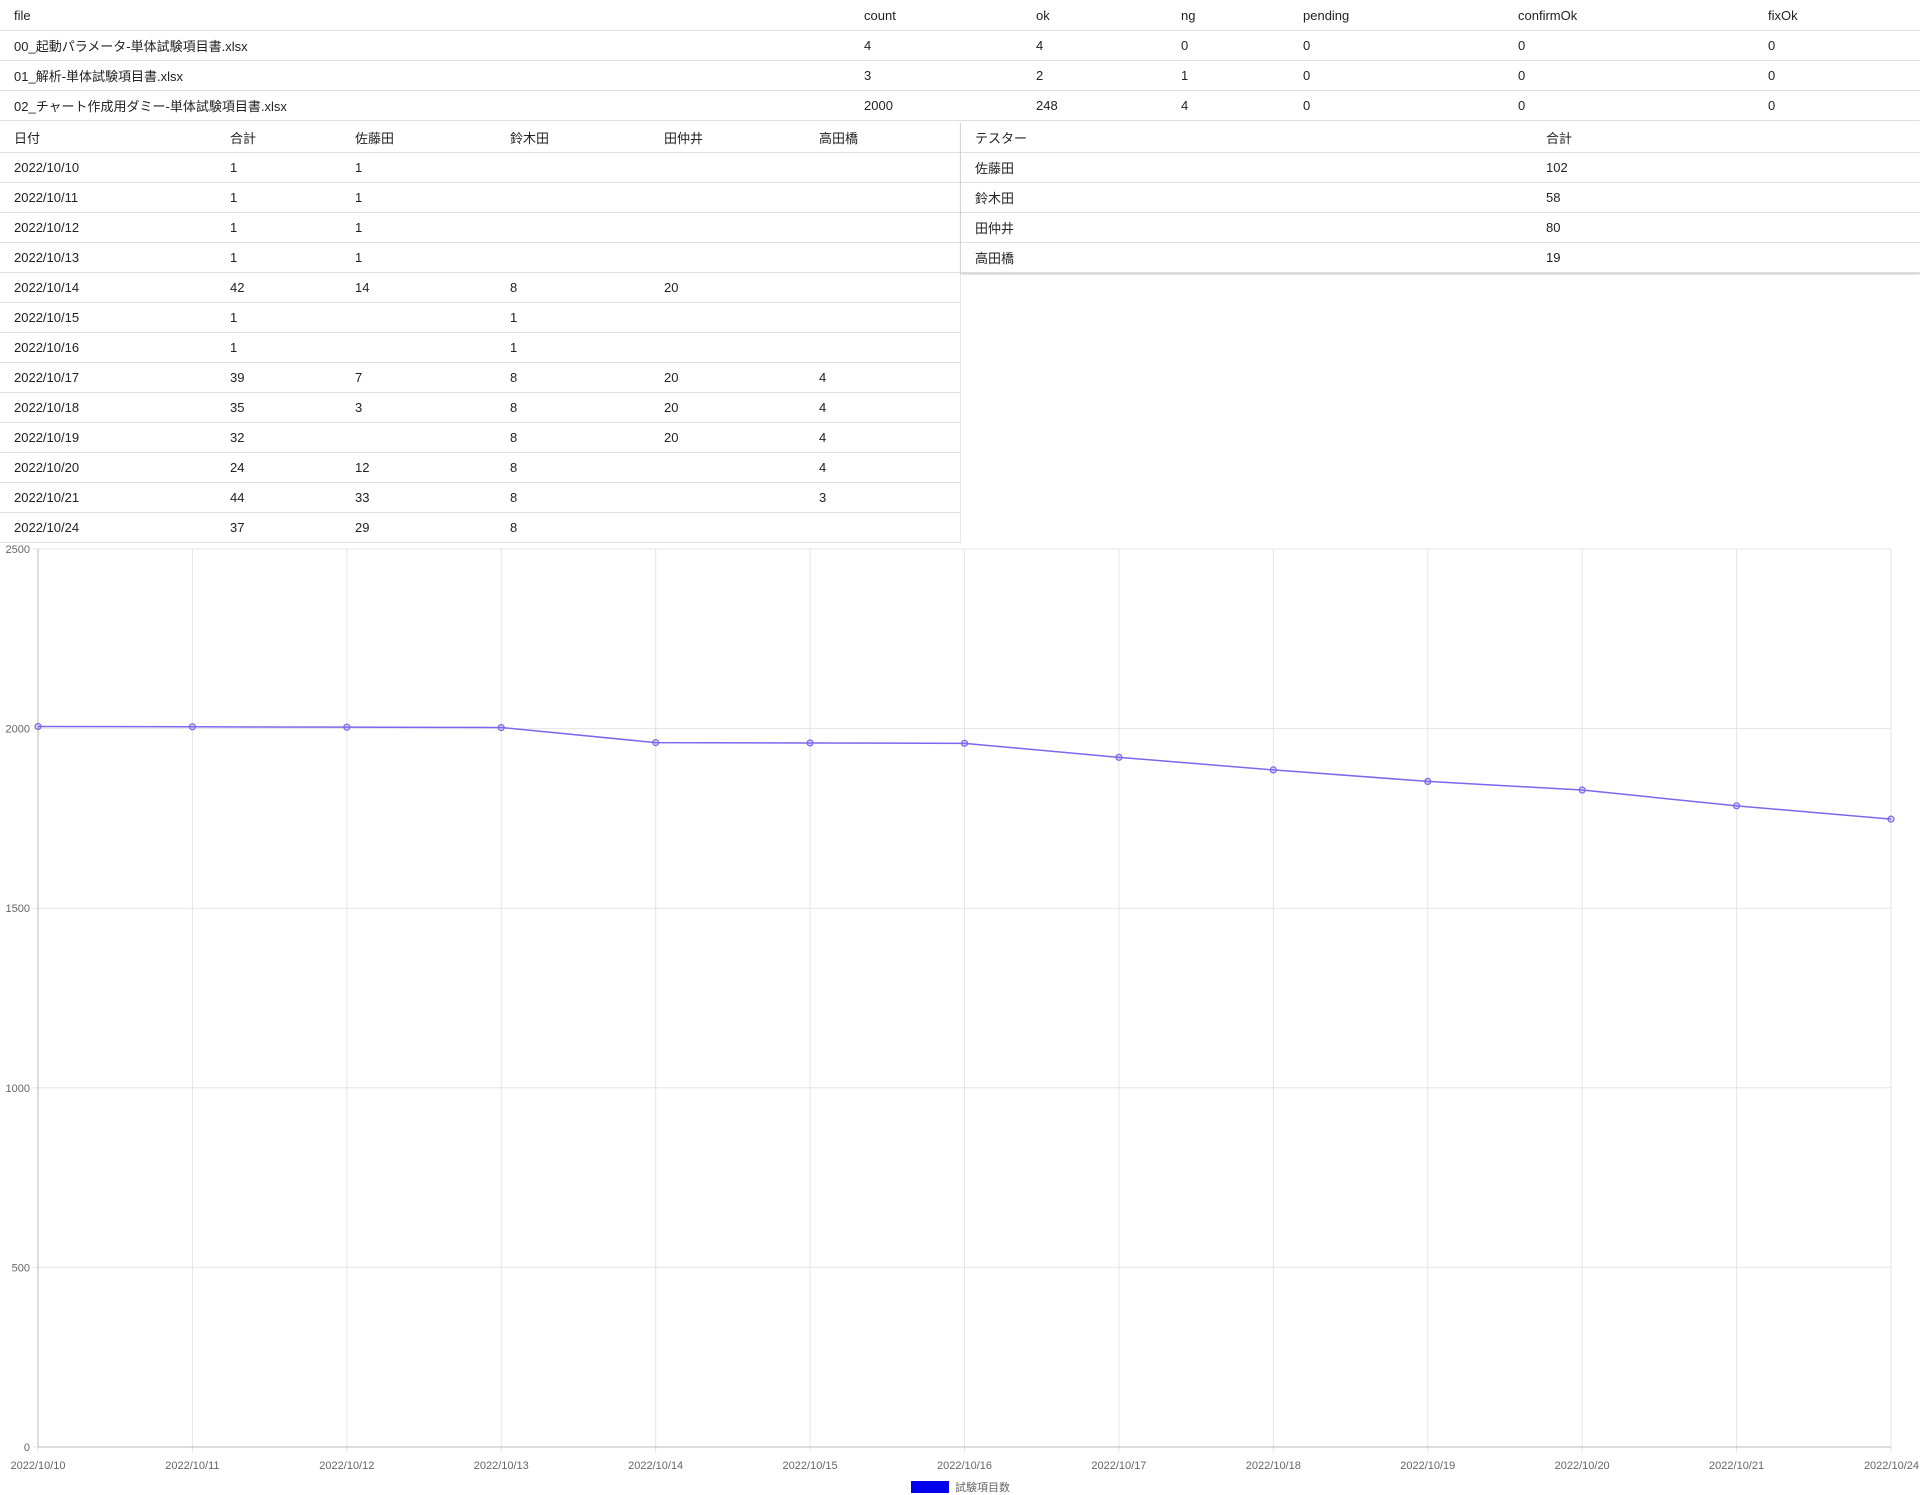 The height and width of the screenshot is (1495, 1920). I want to click on daily-table-row: 2022/10/18 35 3 8 20 4, so click(480, 407).